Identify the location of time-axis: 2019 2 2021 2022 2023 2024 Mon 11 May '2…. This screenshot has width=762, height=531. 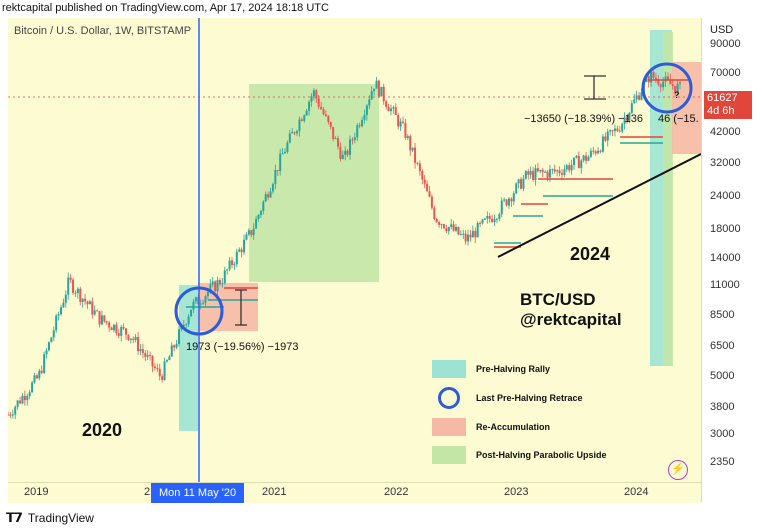
(354, 492).